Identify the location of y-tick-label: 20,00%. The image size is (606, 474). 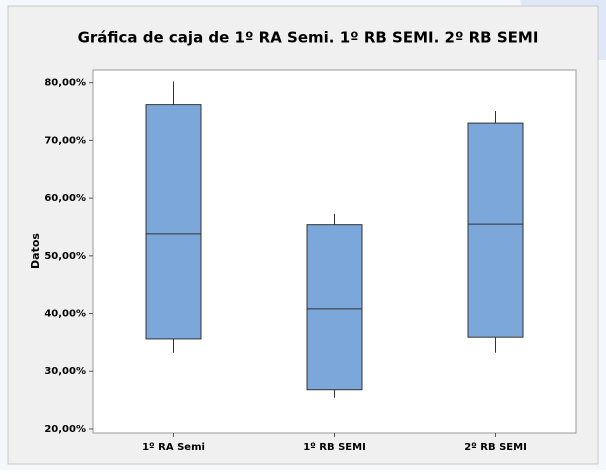
(65, 429).